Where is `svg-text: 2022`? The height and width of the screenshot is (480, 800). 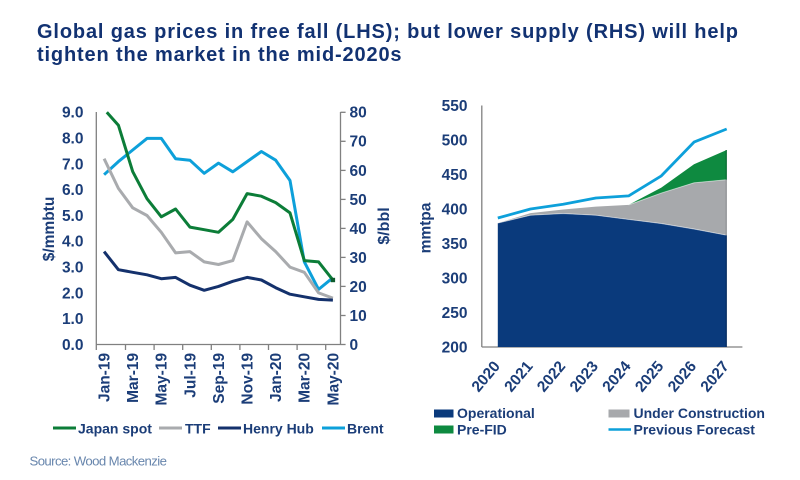 svg-text: 2022 is located at coordinates (551, 376).